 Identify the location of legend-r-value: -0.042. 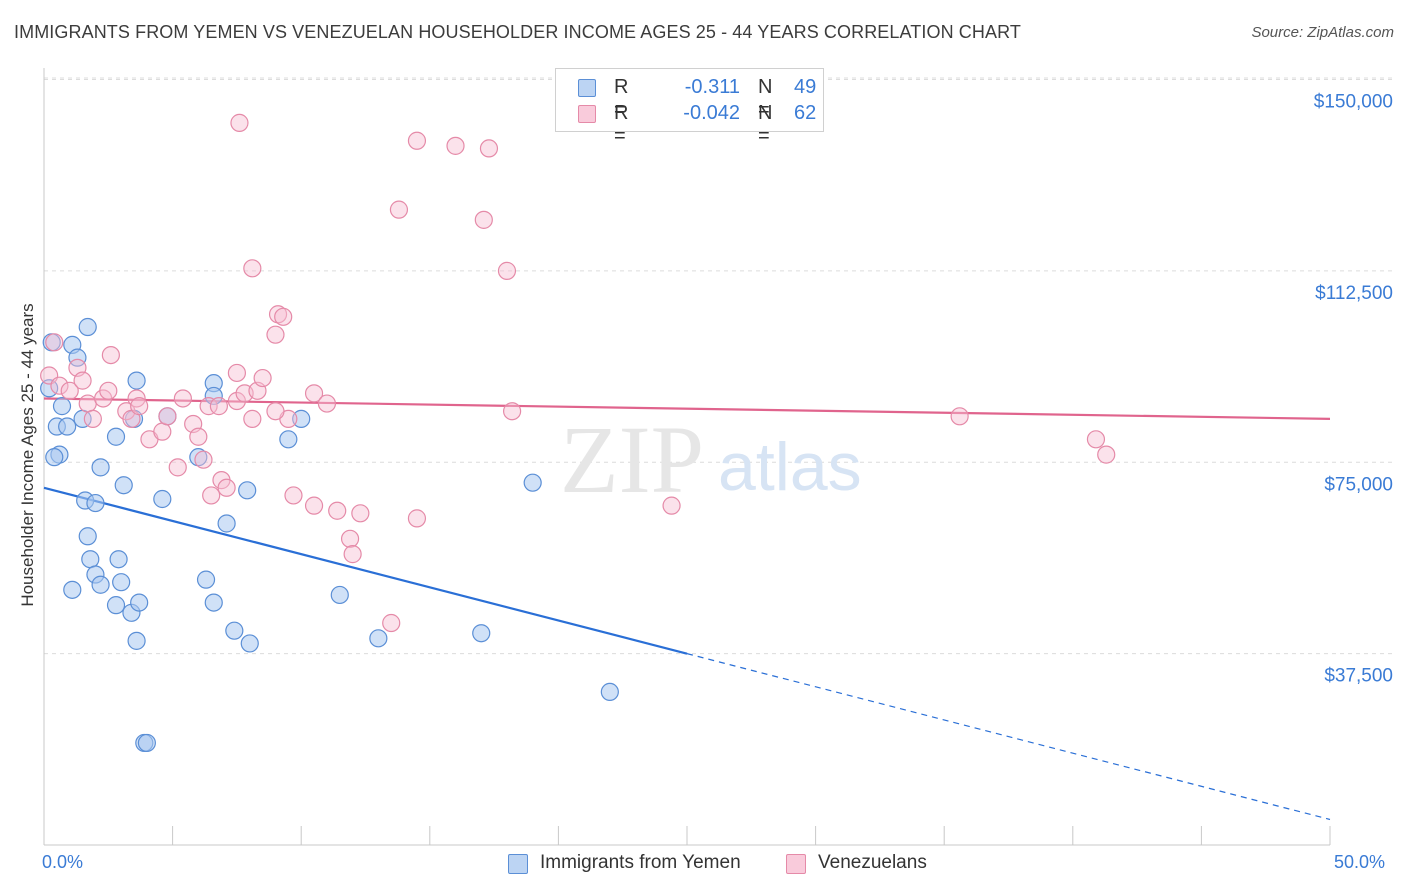
(711, 113).